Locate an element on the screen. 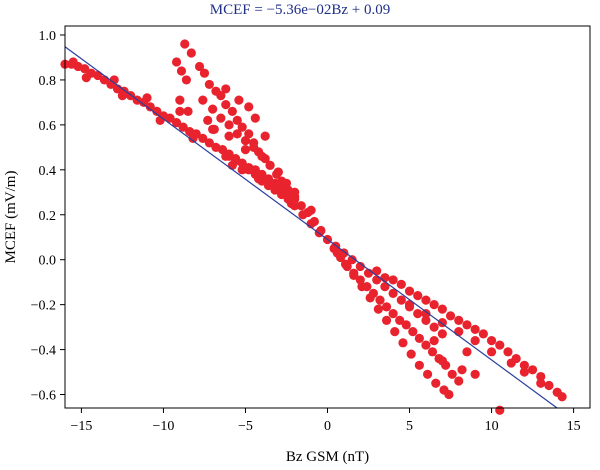 The image size is (600, 470). y-tick-label: 0.2 is located at coordinates (48, 216).